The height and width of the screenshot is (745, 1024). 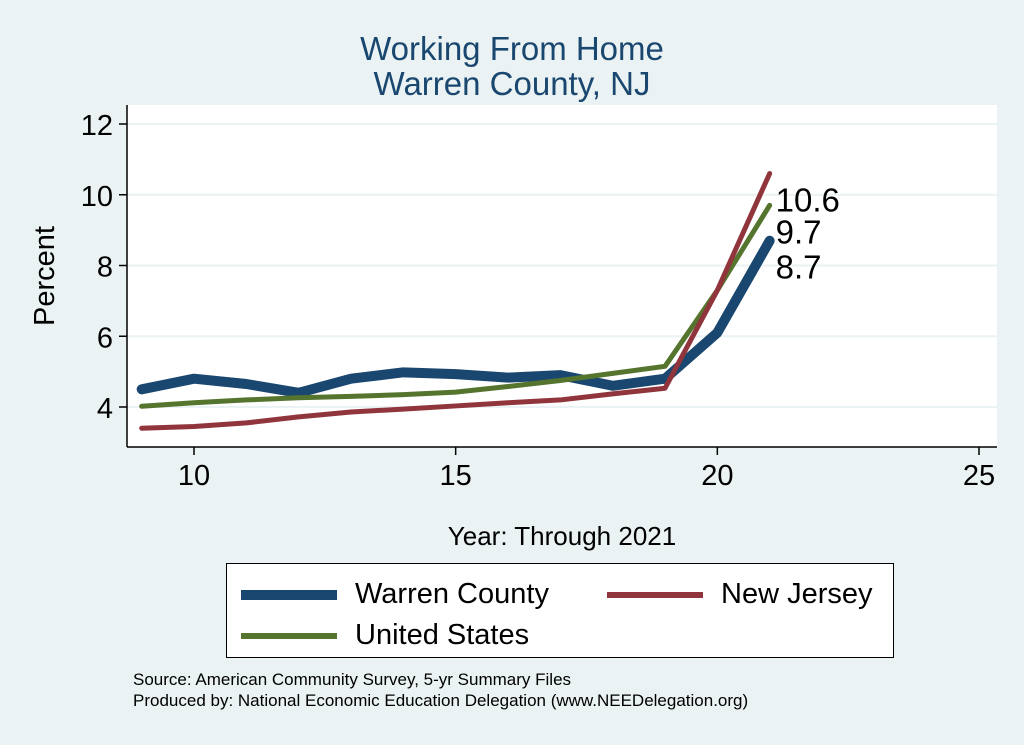 I want to click on chart-title-line-2: Warren County, NJ, so click(x=512, y=83).